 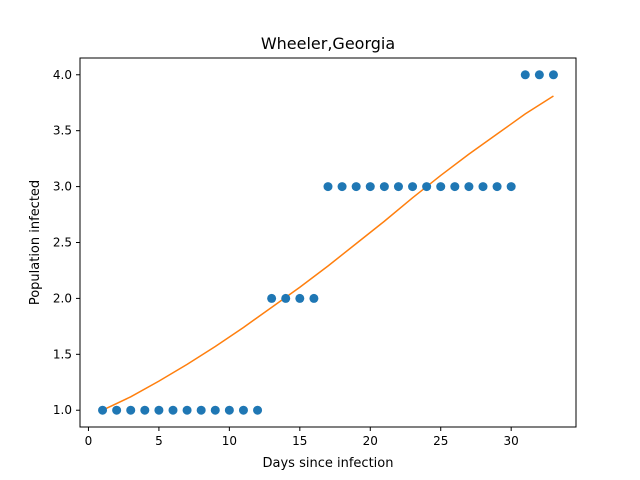 I want to click on chart-title: Wheeler,Georgia, so click(x=328, y=43).